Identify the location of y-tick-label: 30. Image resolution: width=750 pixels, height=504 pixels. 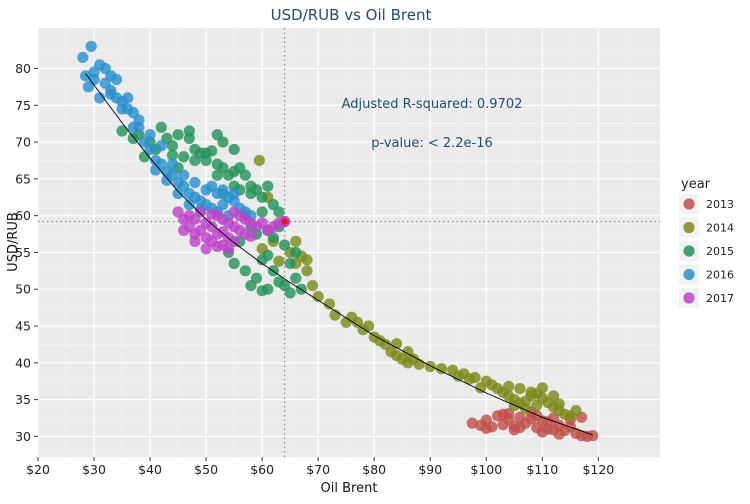
(23, 436).